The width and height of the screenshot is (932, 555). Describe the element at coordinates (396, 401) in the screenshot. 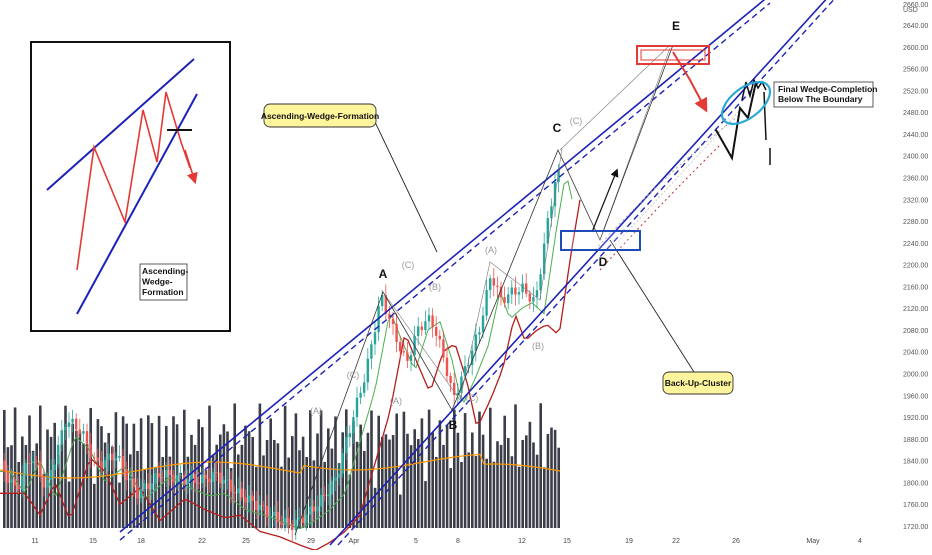

I see `wave-label-minor: (A)` at that location.